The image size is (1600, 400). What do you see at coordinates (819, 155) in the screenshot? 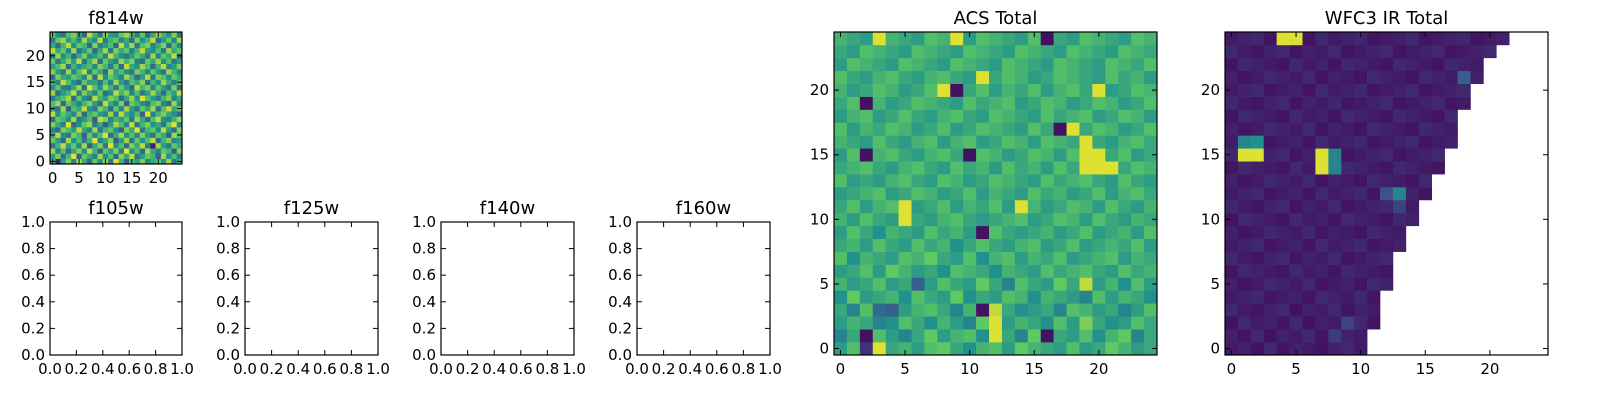
I see `y-tick-label: 15` at bounding box center [819, 155].